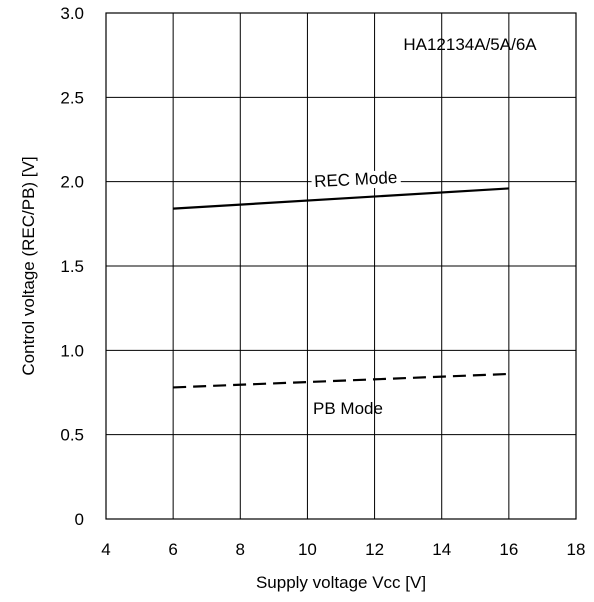 This screenshot has width=594, height=602. I want to click on y-tick-label: 1.5, so click(72, 266).